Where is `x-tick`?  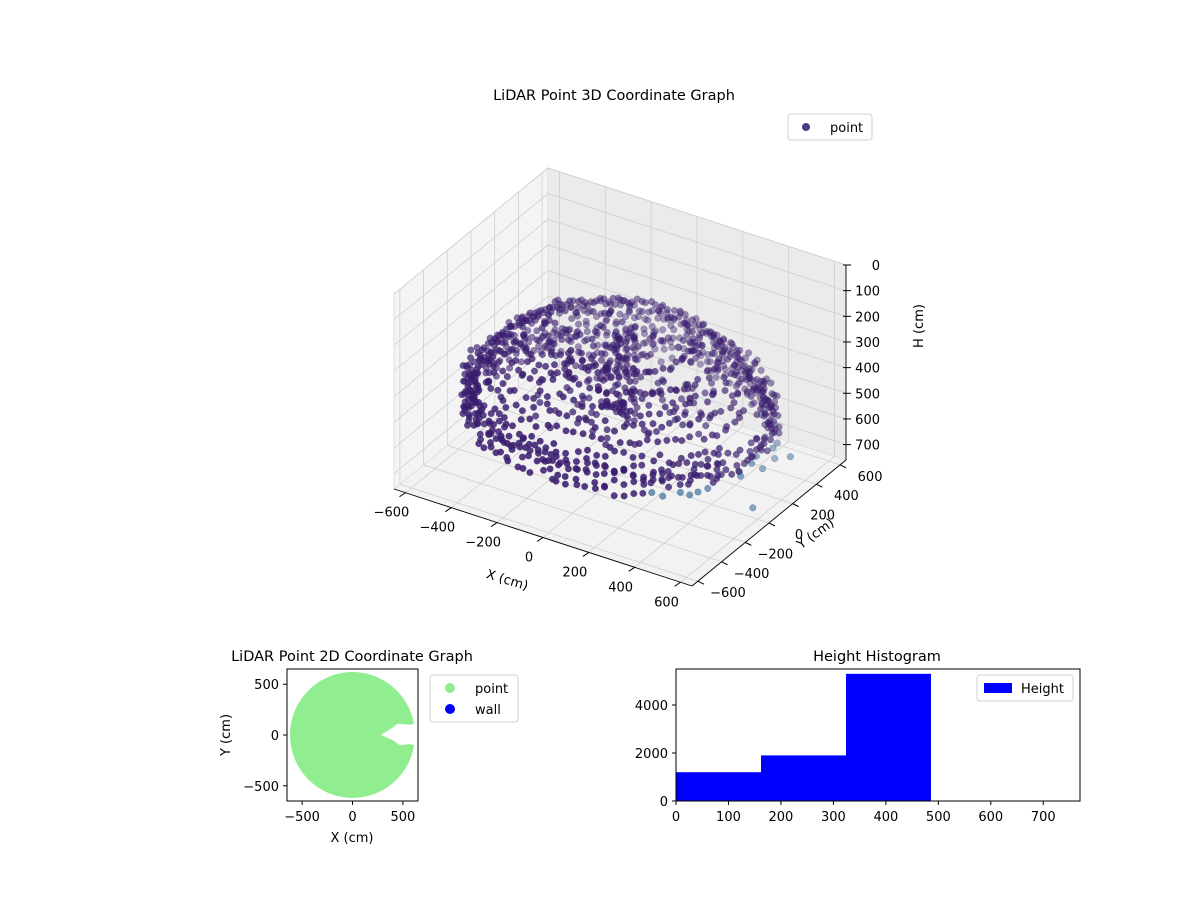 x-tick is located at coordinates (494, 524).